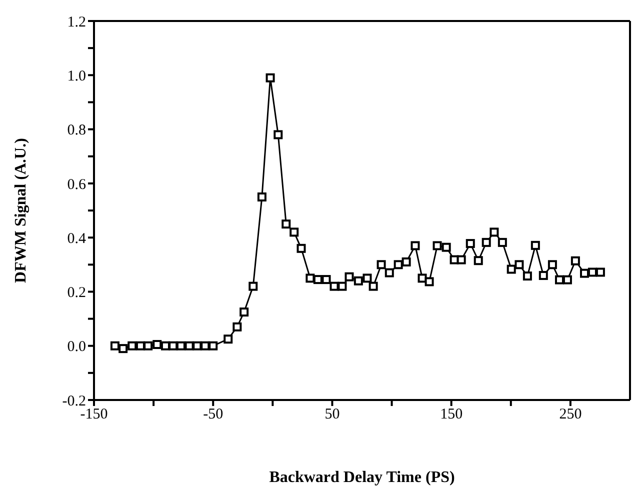 Image resolution: width=637 pixels, height=498 pixels. I want to click on y-tick-label: -0.2, so click(74, 401).